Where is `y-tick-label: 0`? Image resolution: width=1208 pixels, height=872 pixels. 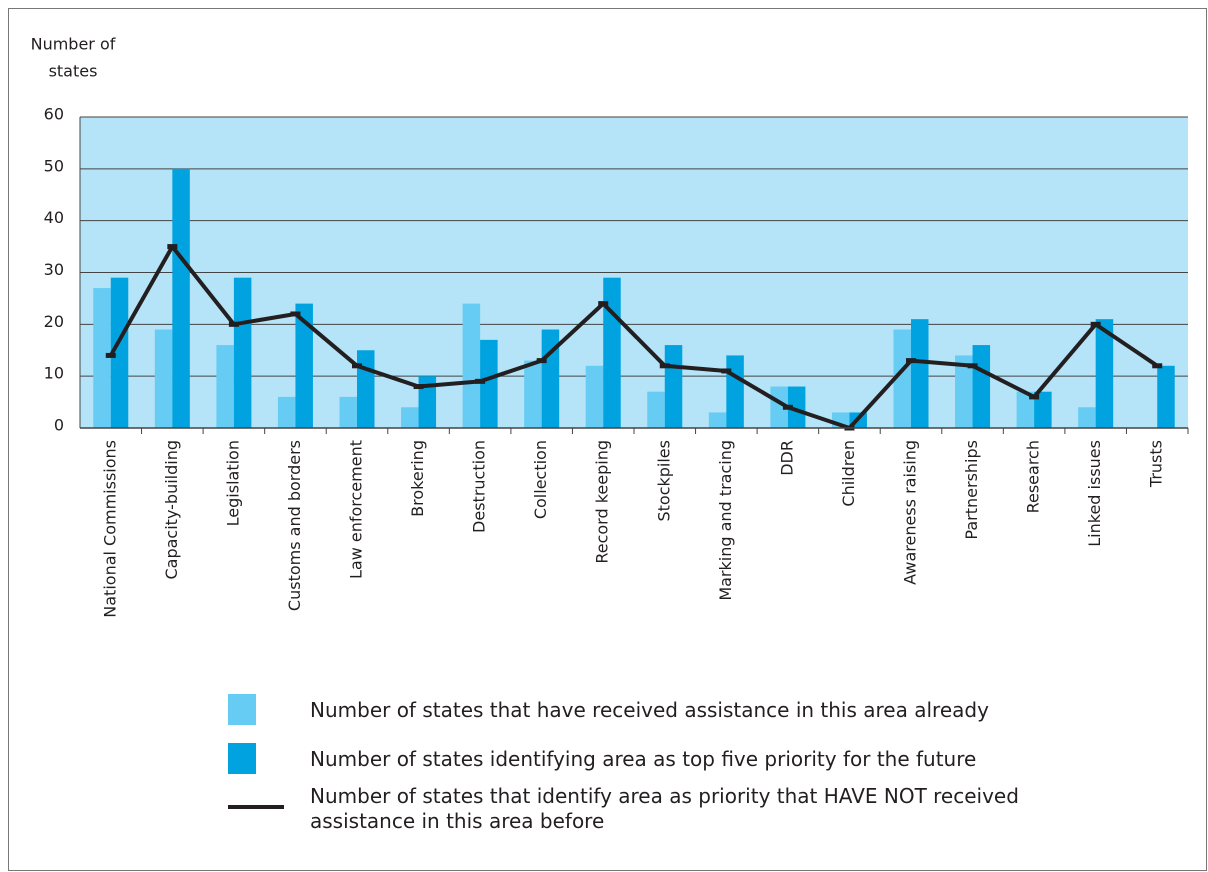
y-tick-label: 0 is located at coordinates (59, 425).